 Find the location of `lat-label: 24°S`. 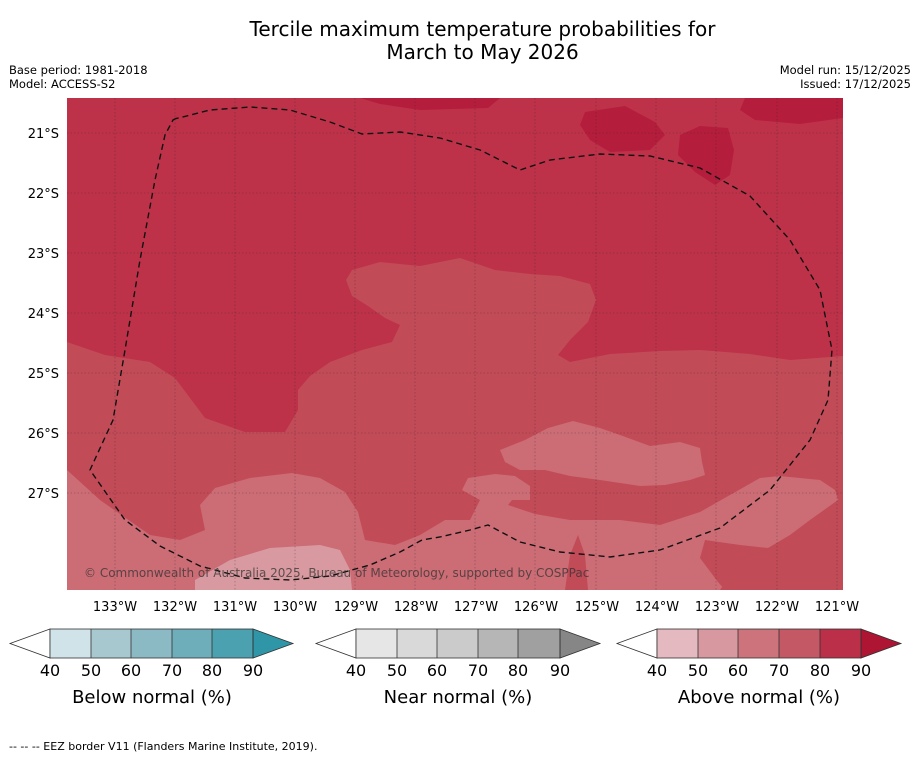

lat-label: 24°S is located at coordinates (43, 314).